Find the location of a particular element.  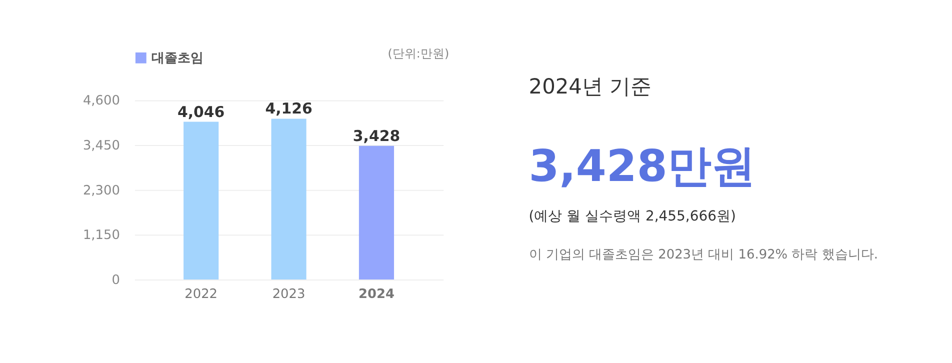

y-tick-label: 4,600 is located at coordinates (101, 101).